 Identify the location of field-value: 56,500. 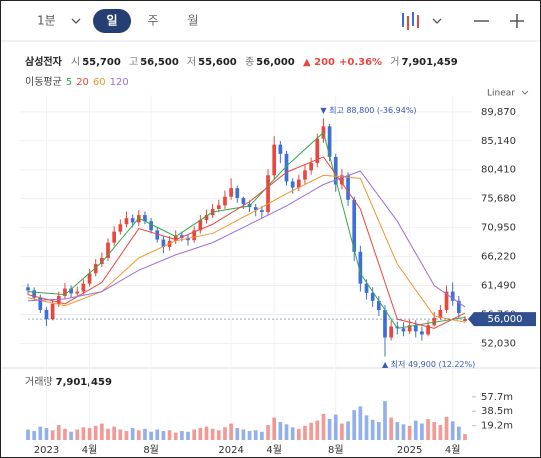
(159, 62).